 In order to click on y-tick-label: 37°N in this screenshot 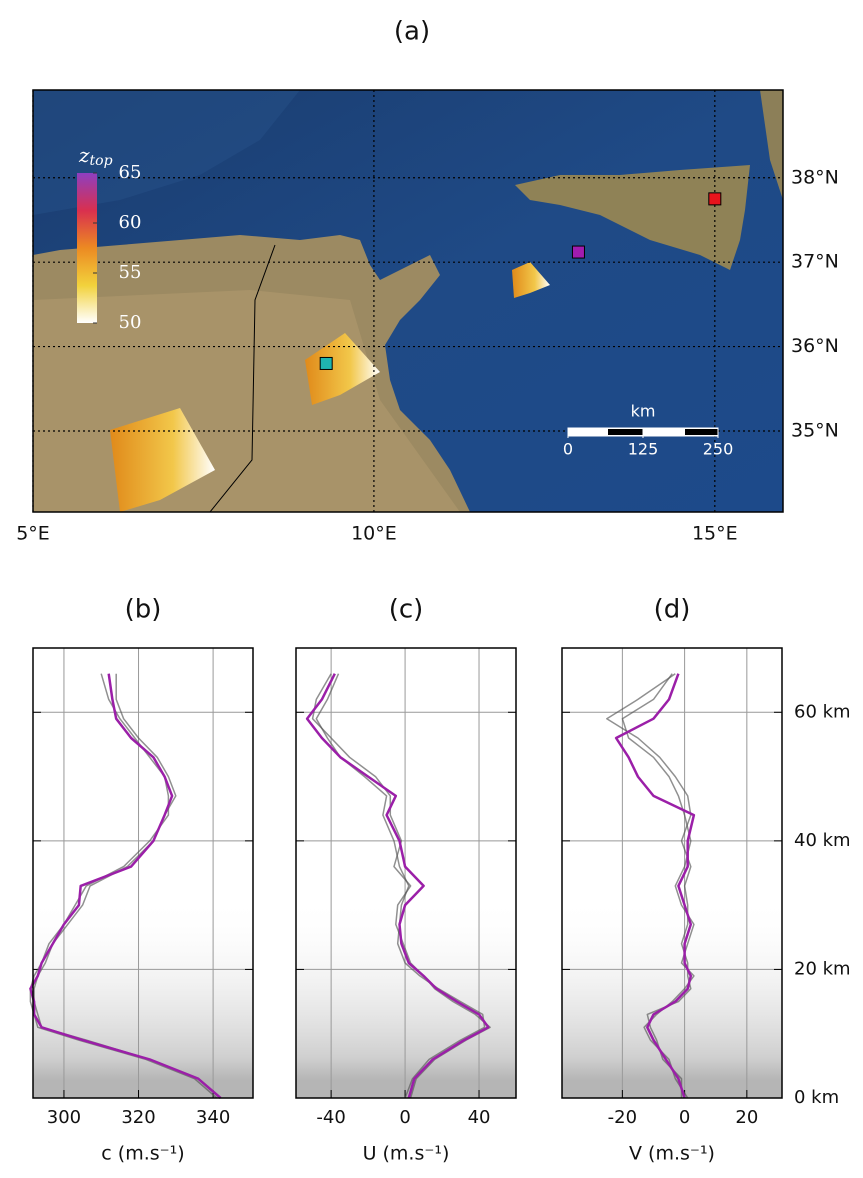, I will do `click(815, 262)`.